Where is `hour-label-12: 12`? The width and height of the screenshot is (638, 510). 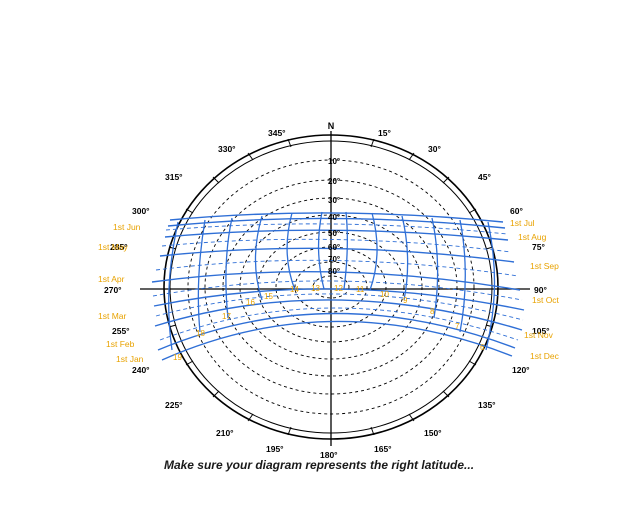 hour-label-12: 12 is located at coordinates (338, 288).